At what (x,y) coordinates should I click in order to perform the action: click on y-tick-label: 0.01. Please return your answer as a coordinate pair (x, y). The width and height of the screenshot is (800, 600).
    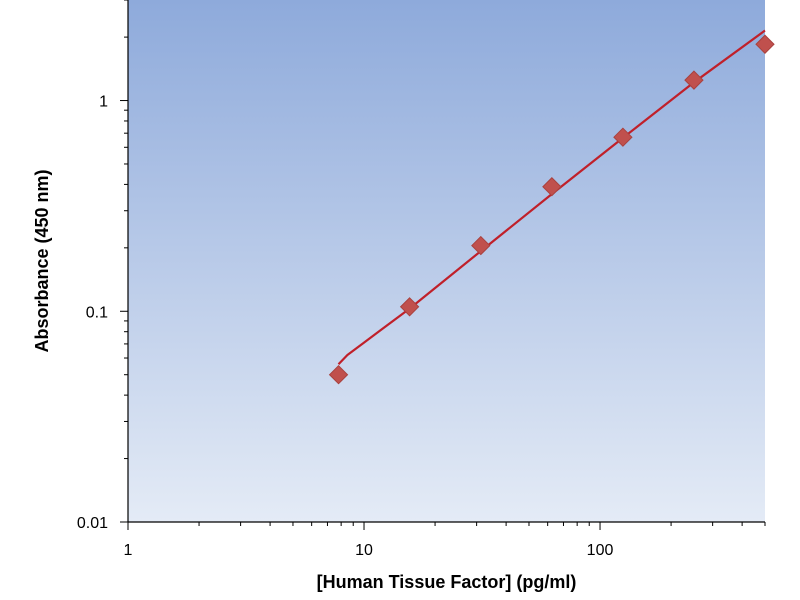
    Looking at the image, I should click on (92, 523).